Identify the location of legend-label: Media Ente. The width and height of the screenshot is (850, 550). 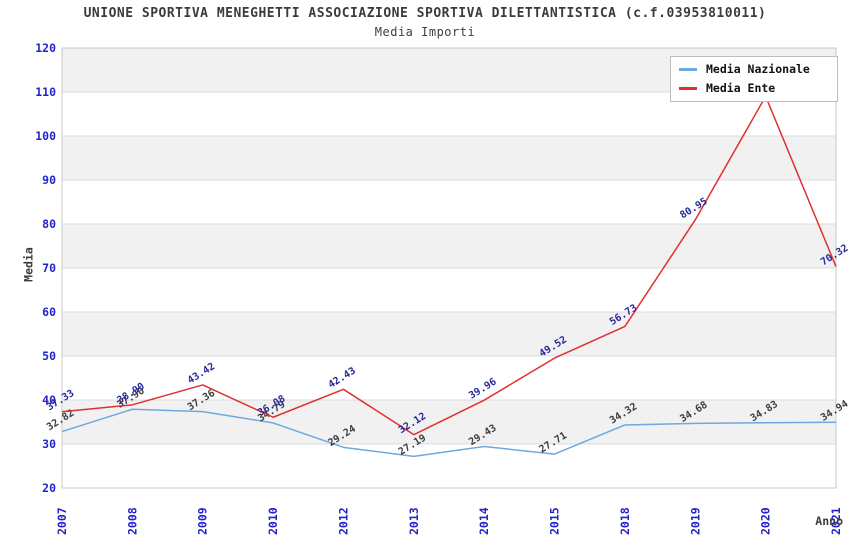
(741, 88).